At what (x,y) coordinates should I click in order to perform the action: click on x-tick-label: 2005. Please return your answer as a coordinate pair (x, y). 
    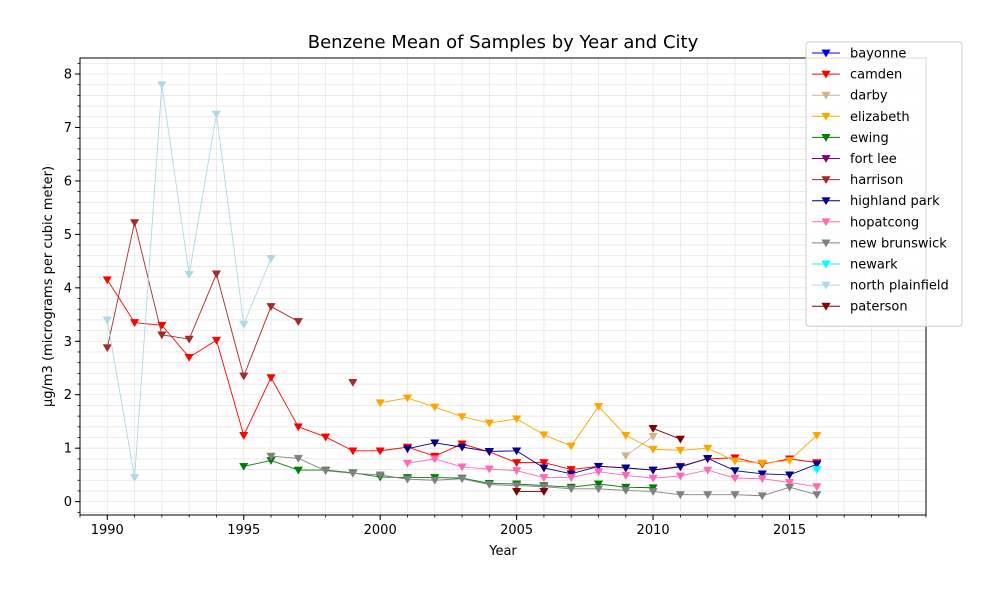
    Looking at the image, I should click on (516, 530).